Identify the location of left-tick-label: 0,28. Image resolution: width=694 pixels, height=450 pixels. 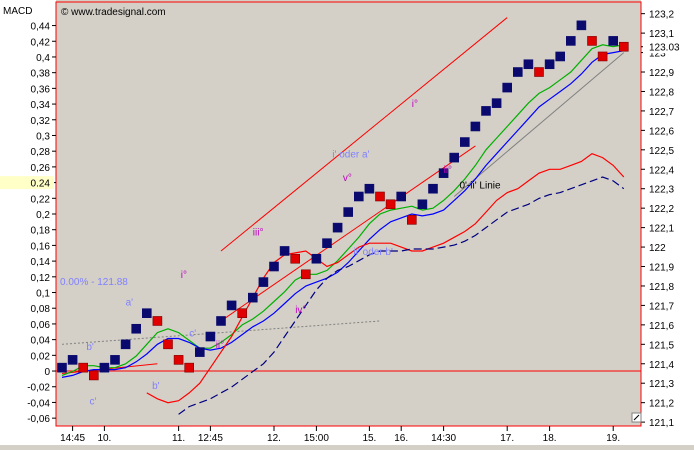
(41, 152).